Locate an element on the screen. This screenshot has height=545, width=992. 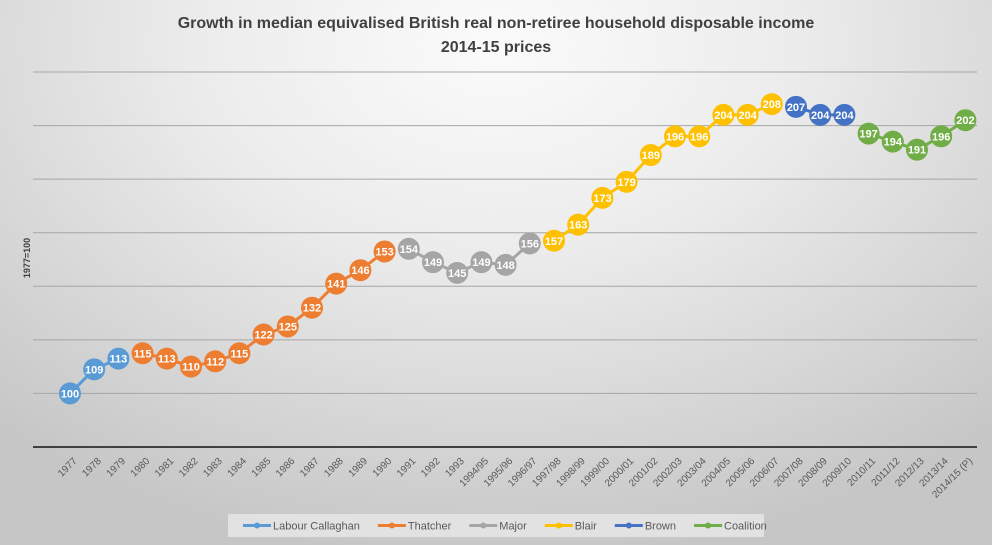
data-label: 179 is located at coordinates (626, 183).